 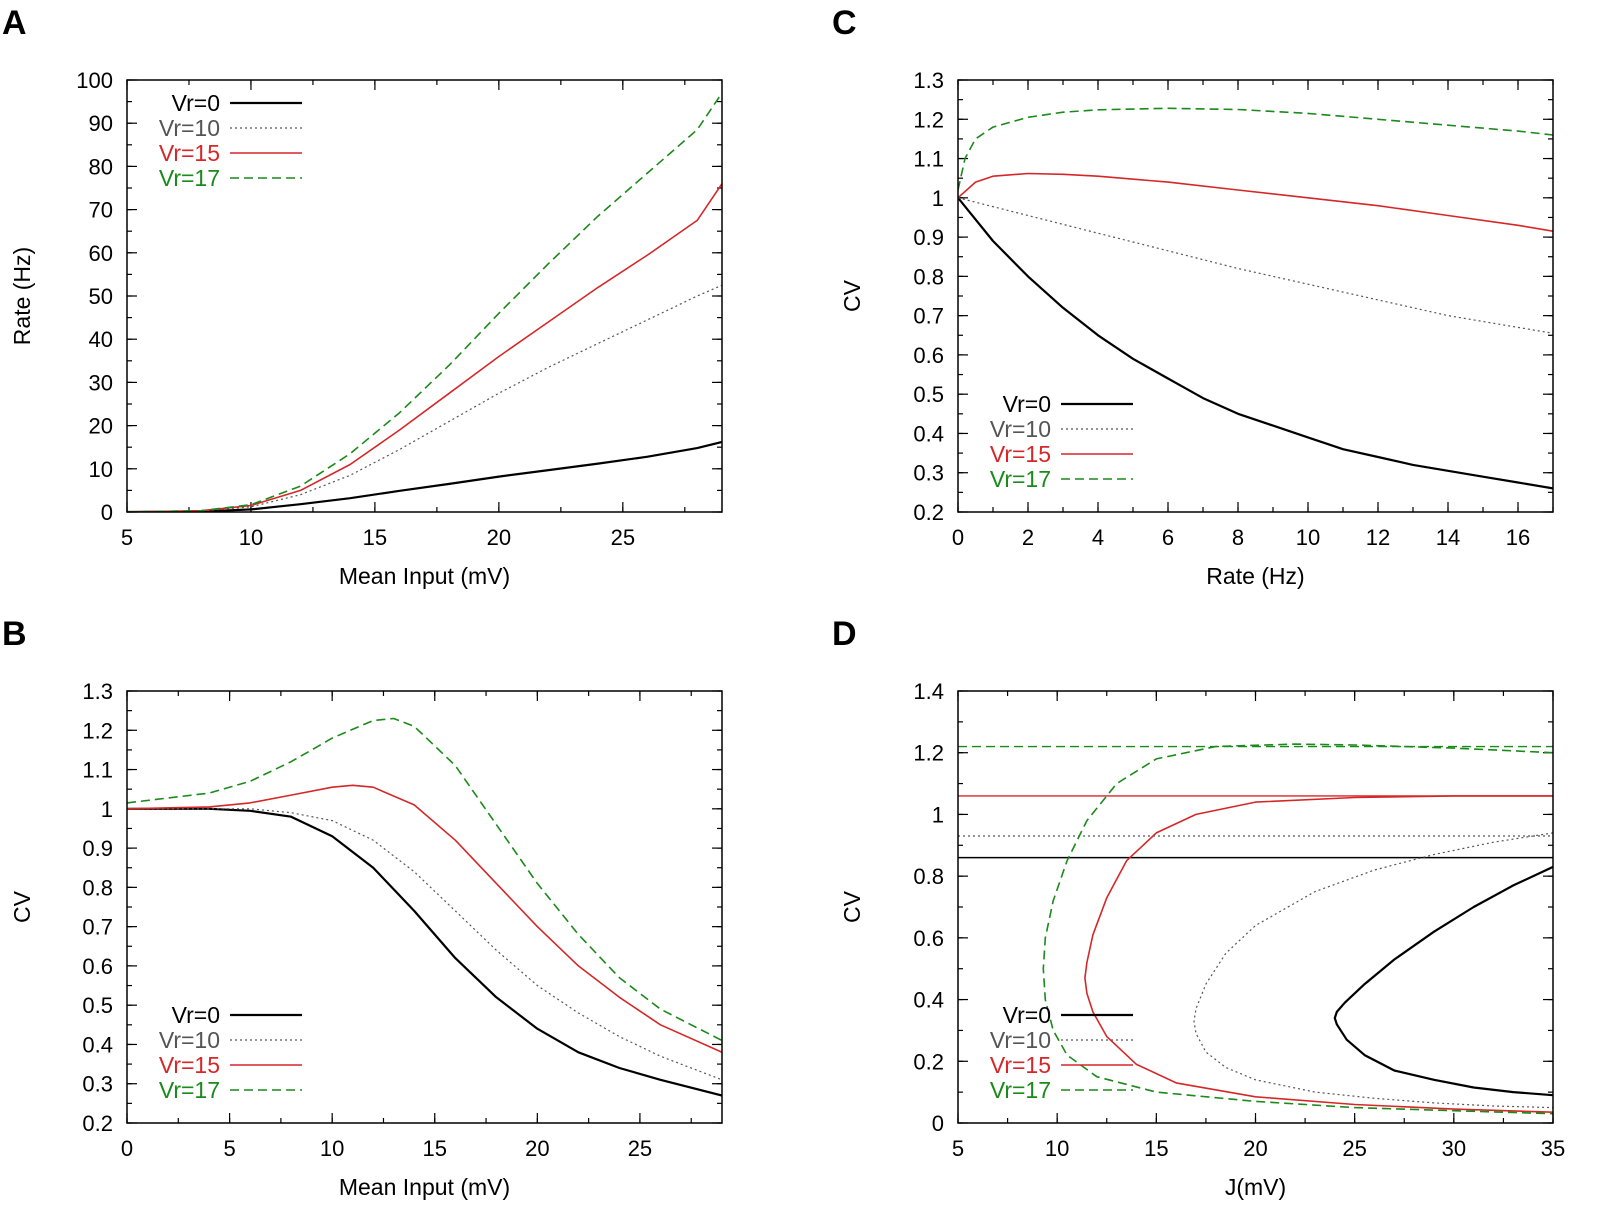 What do you see at coordinates (97, 1084) in the screenshot?
I see `y-tick-label: 0.3` at bounding box center [97, 1084].